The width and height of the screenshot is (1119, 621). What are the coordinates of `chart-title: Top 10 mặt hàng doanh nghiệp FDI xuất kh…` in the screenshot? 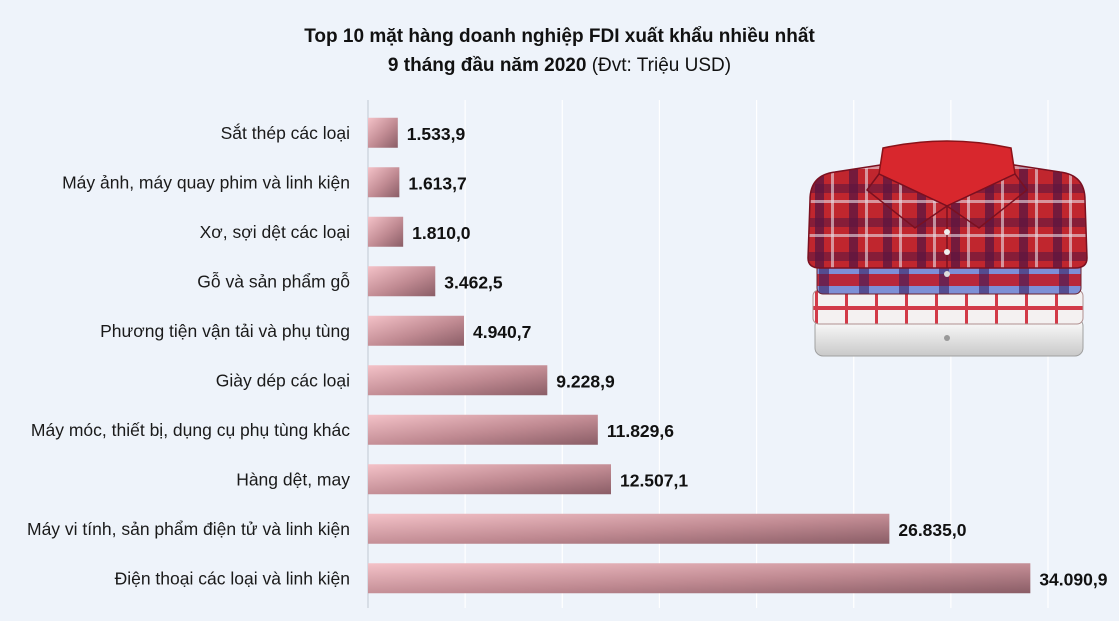 It's located at (559, 51).